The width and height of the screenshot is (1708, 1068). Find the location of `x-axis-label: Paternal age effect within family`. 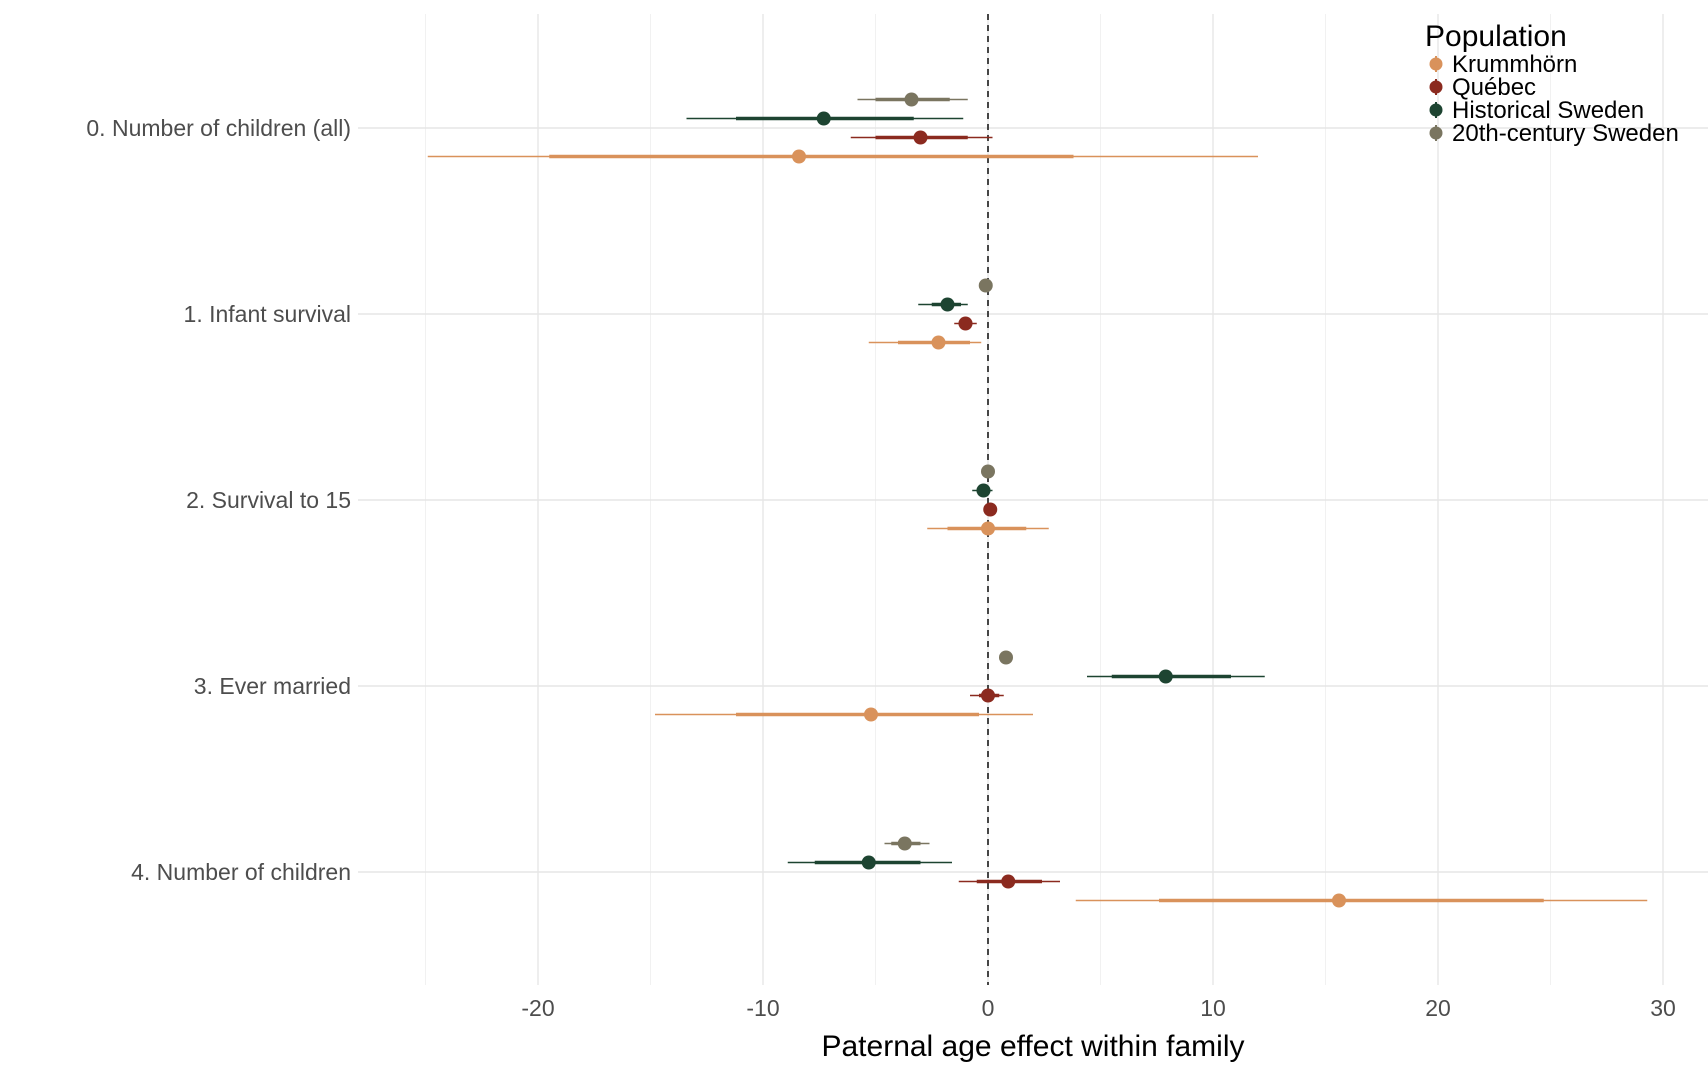

x-axis-label: Paternal age effect within family is located at coordinates (1032, 1046).